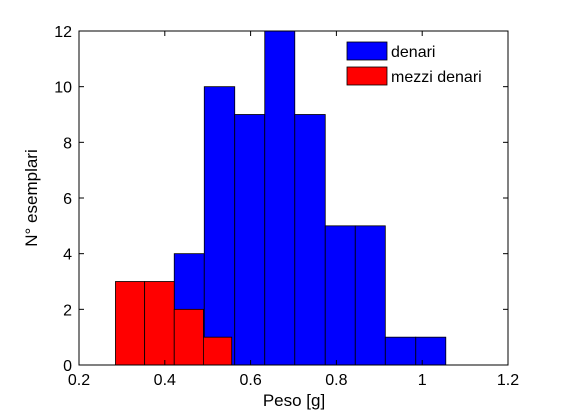 Image resolution: width=561 pixels, height=414 pixels. I want to click on y-tick-label: 4, so click(67, 255).